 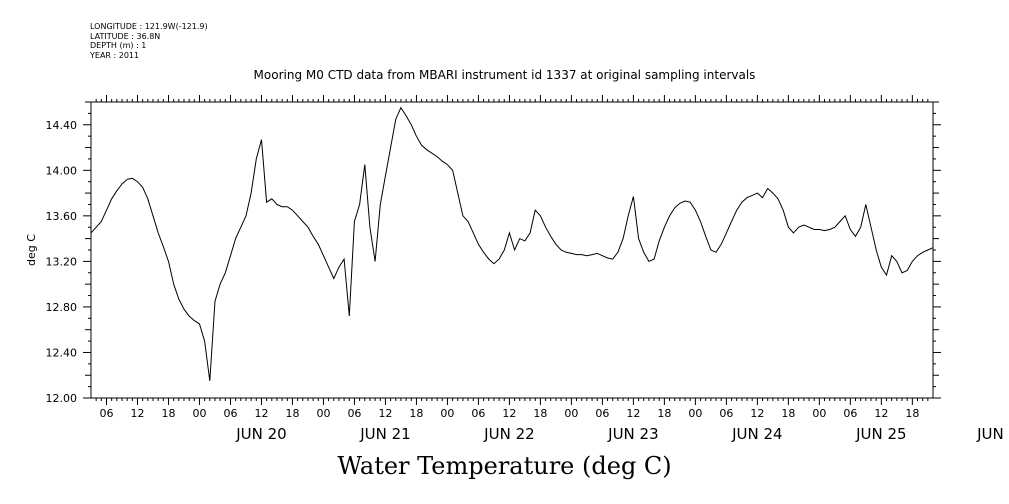 What do you see at coordinates (508, 434) in the screenshot?
I see `day-label: JUN 22` at bounding box center [508, 434].